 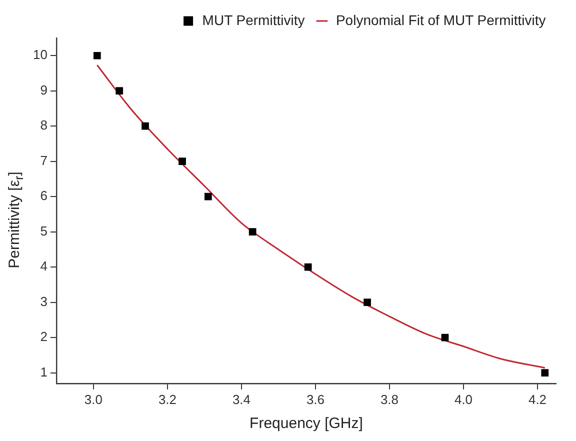 What do you see at coordinates (44, 90) in the screenshot?
I see `y-tick-label: 9` at bounding box center [44, 90].